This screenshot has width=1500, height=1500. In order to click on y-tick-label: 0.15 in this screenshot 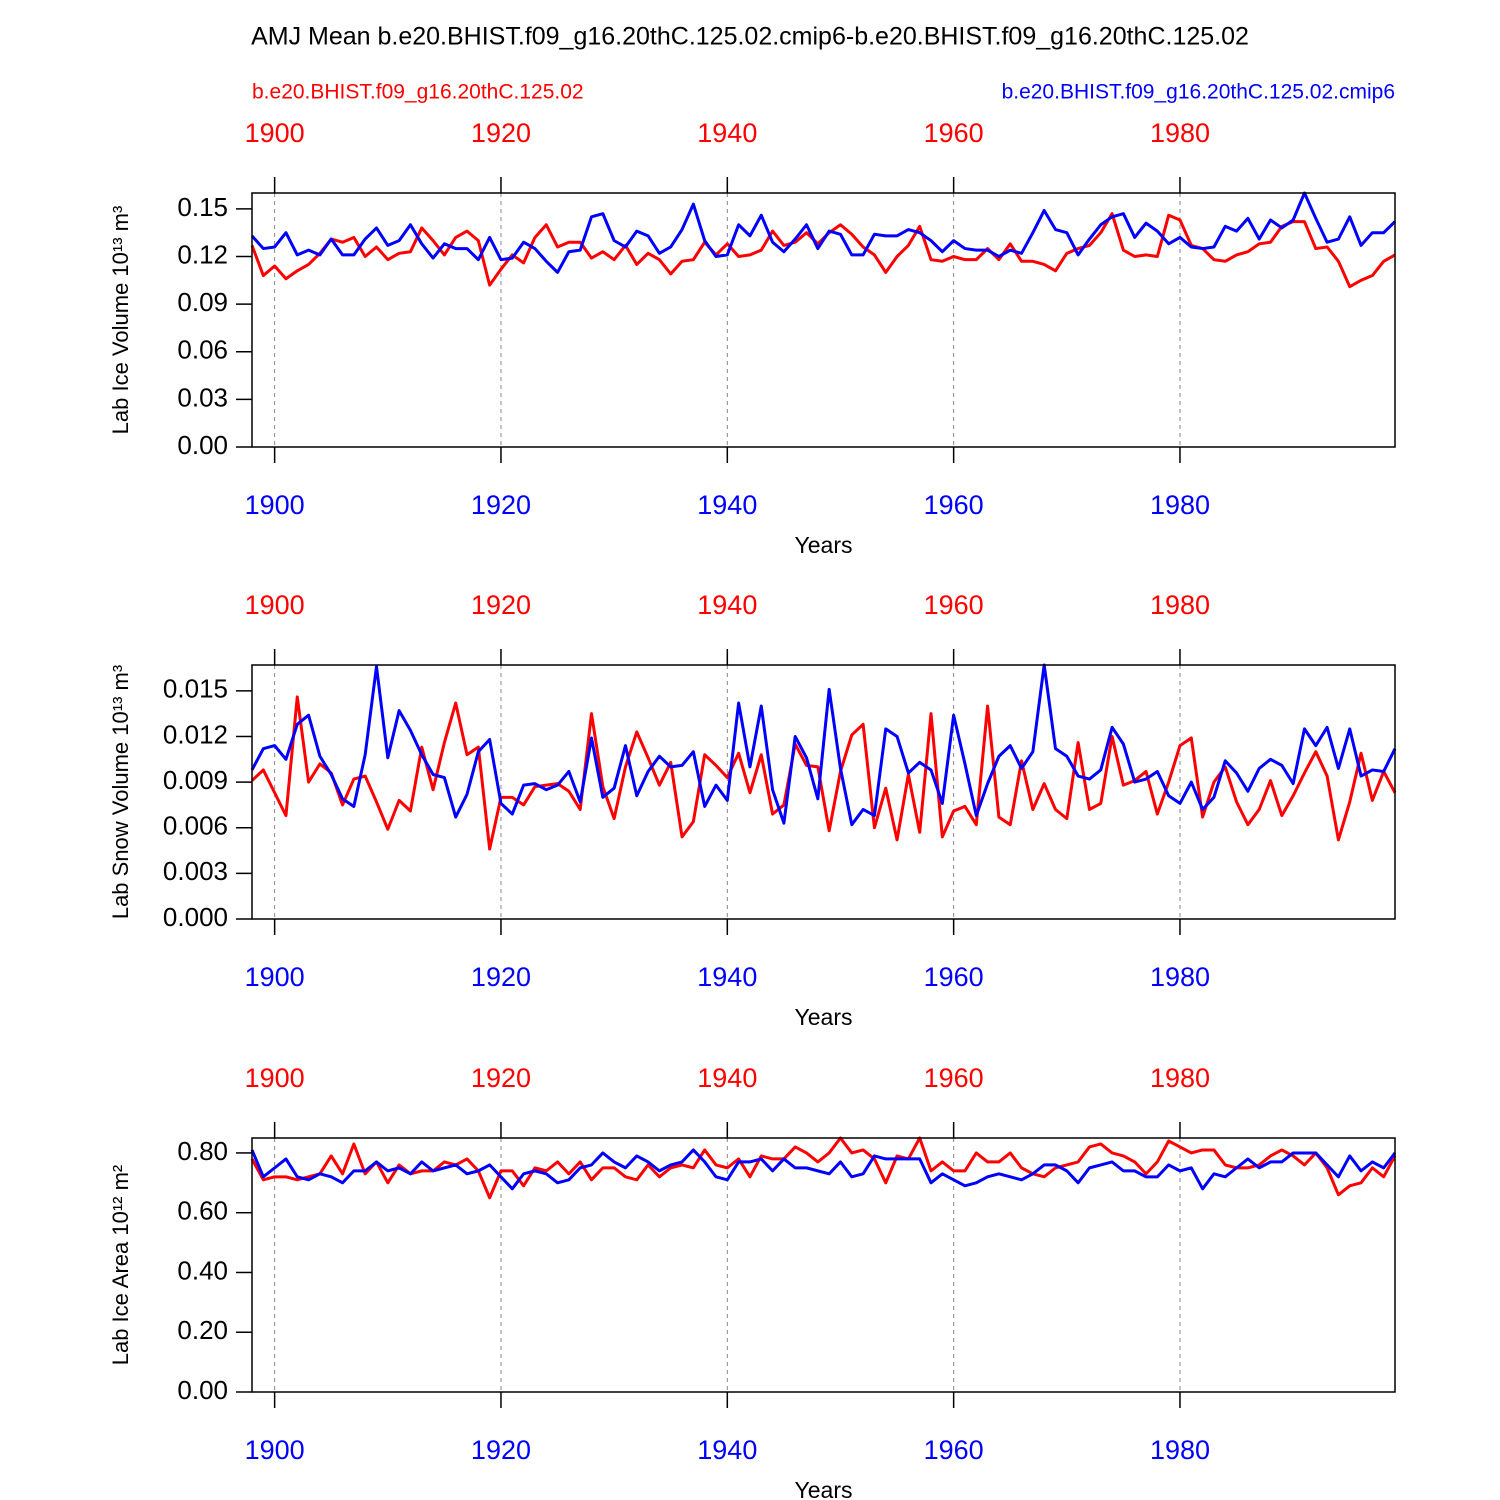, I will do `click(202, 207)`.